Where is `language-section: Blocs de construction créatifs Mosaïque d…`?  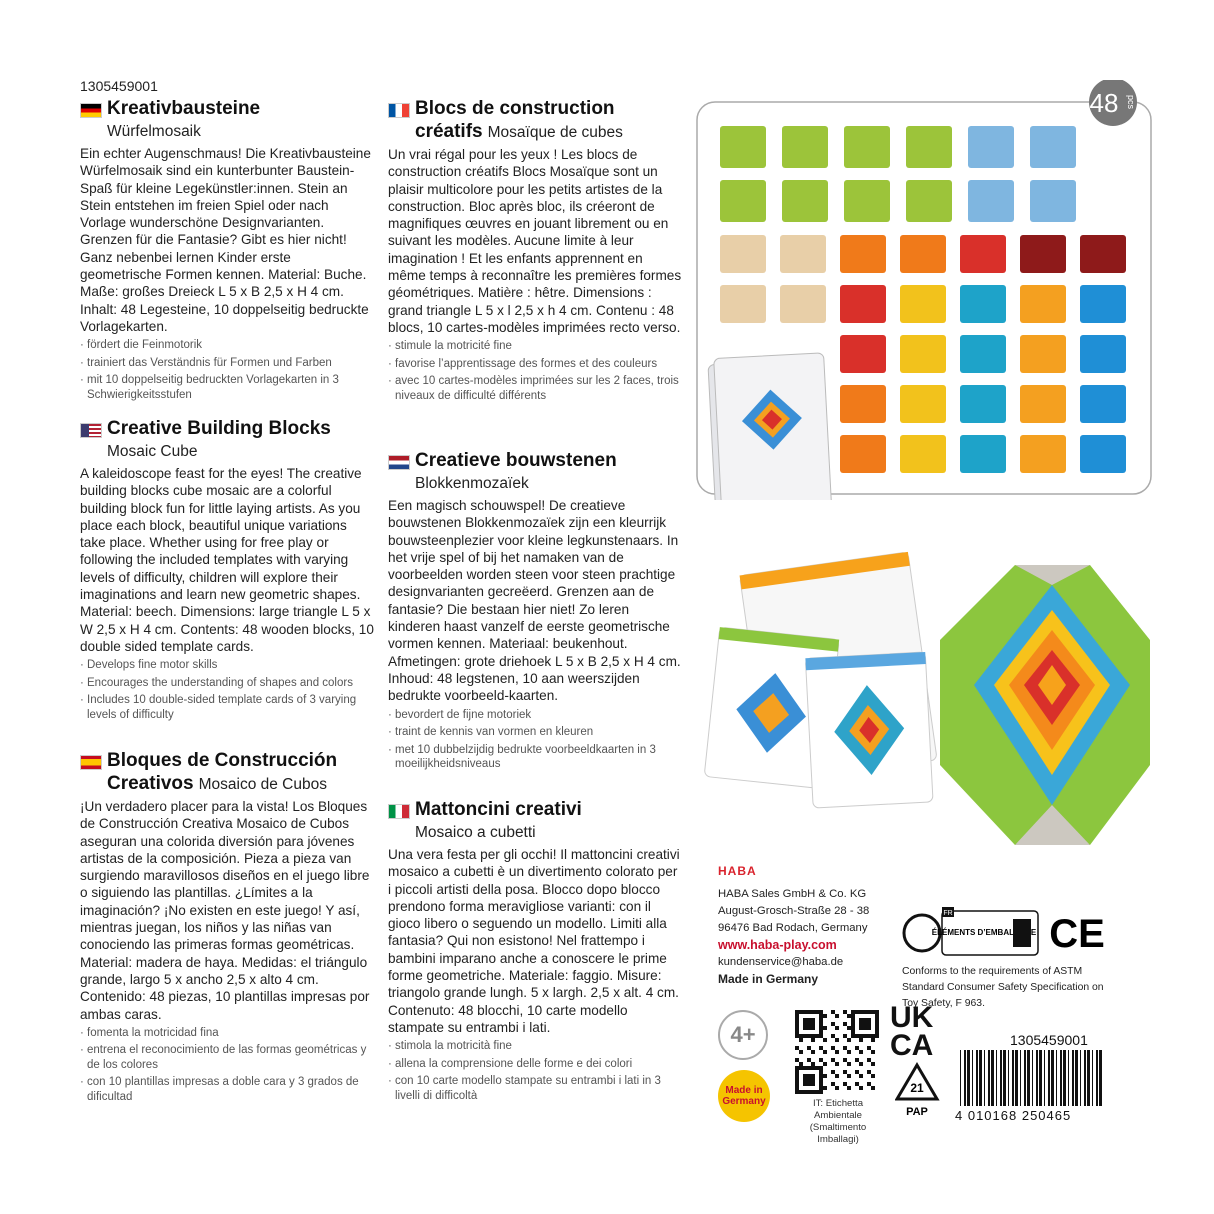
language-section: Blocs de construction créatifs Mosaïque d… is located at coordinates (536, 250).